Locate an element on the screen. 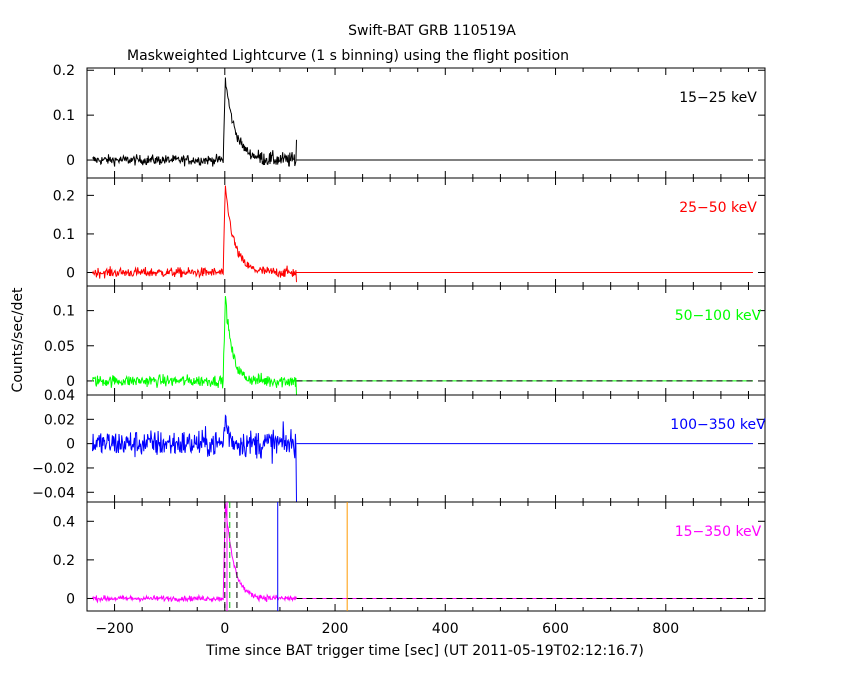 The height and width of the screenshot is (680, 850). x-tick-label: 200 is located at coordinates (335, 629).